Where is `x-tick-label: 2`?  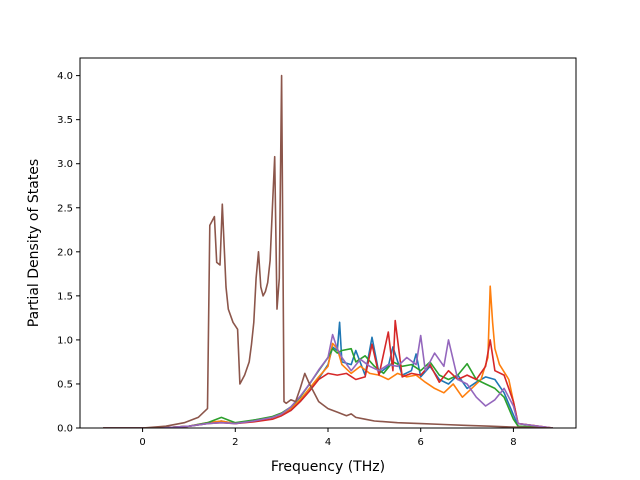
x-tick-label: 2 is located at coordinates (235, 442).